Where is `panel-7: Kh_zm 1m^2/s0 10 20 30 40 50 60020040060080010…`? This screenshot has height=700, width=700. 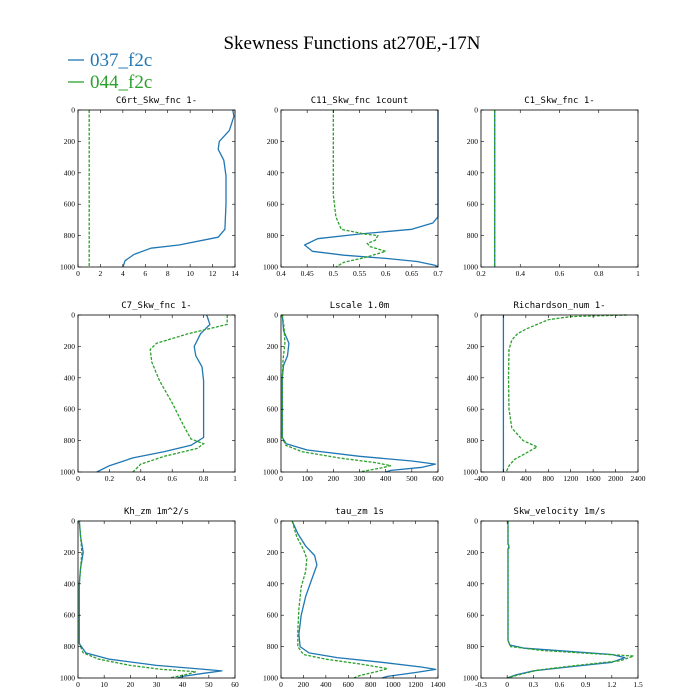 panel-7: Kh_zm 1m^2/s0 10 20 30 40 50 60020040060080010… is located at coordinates (149, 598).